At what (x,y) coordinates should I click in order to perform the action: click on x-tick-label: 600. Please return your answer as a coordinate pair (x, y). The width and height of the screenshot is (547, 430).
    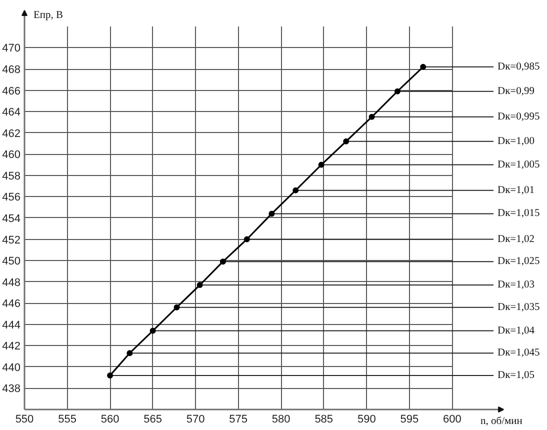
    Looking at the image, I should click on (452, 420).